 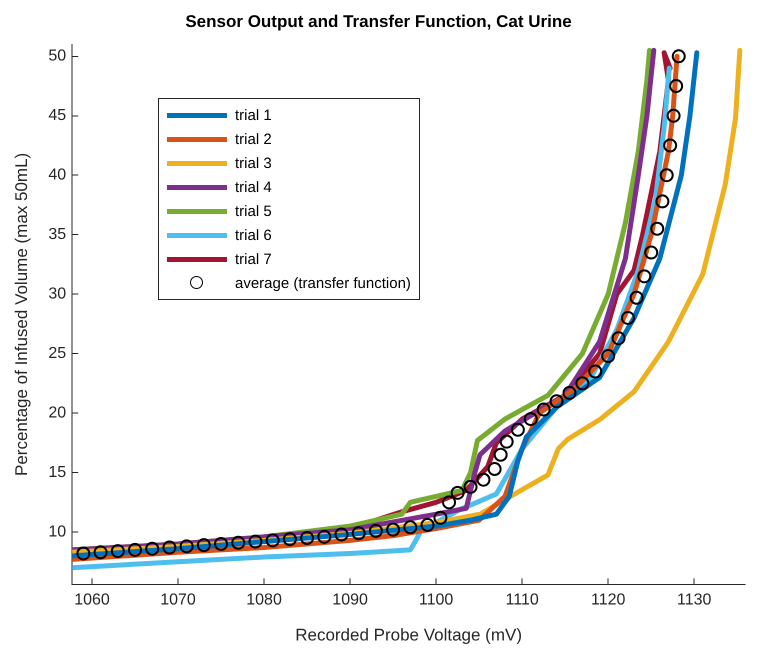 I want to click on x-axis-title: Recorded Probe Voltage (mV), so click(x=408, y=634).